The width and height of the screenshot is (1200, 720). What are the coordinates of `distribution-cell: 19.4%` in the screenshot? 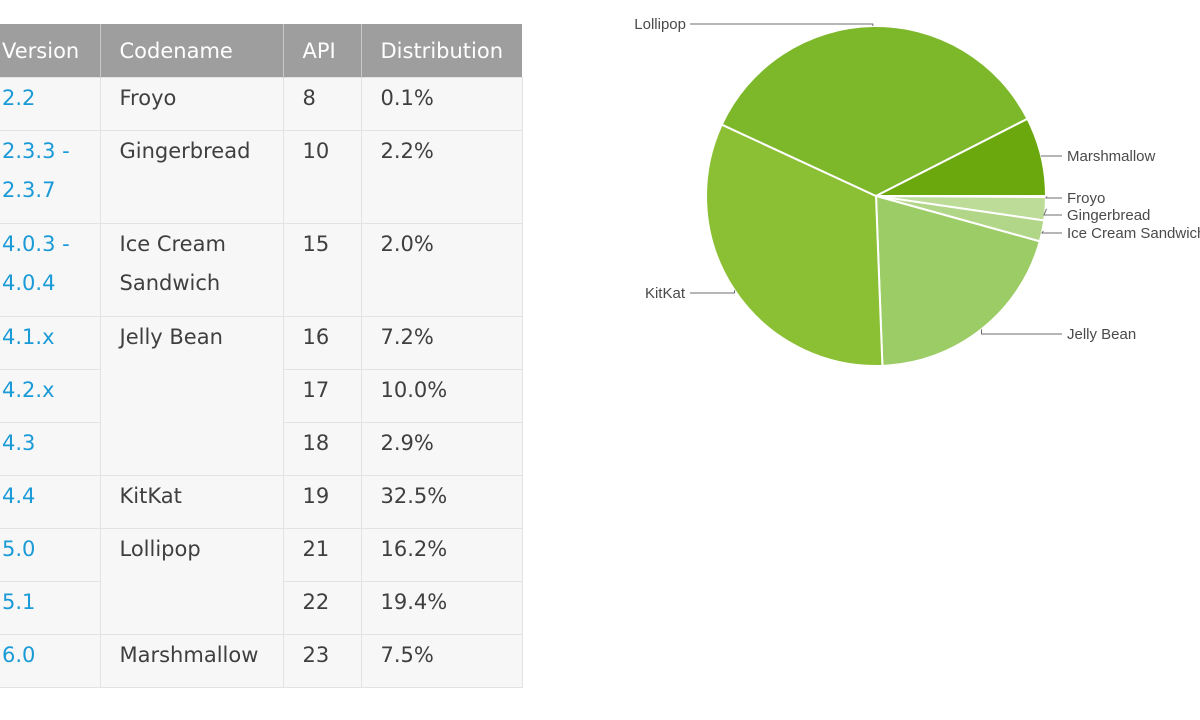 It's located at (441, 608).